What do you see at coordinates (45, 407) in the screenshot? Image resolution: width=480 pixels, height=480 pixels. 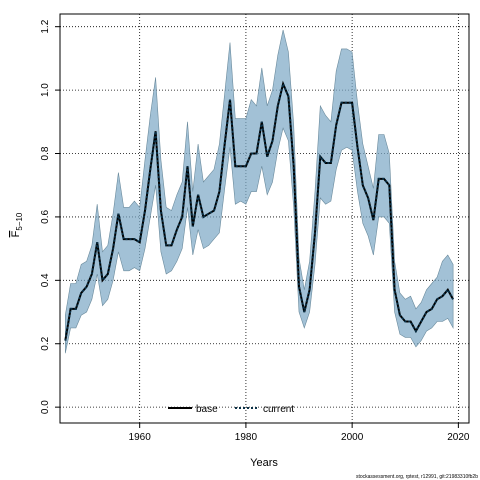 I see `y-tick-label: 0.0` at bounding box center [45, 407].